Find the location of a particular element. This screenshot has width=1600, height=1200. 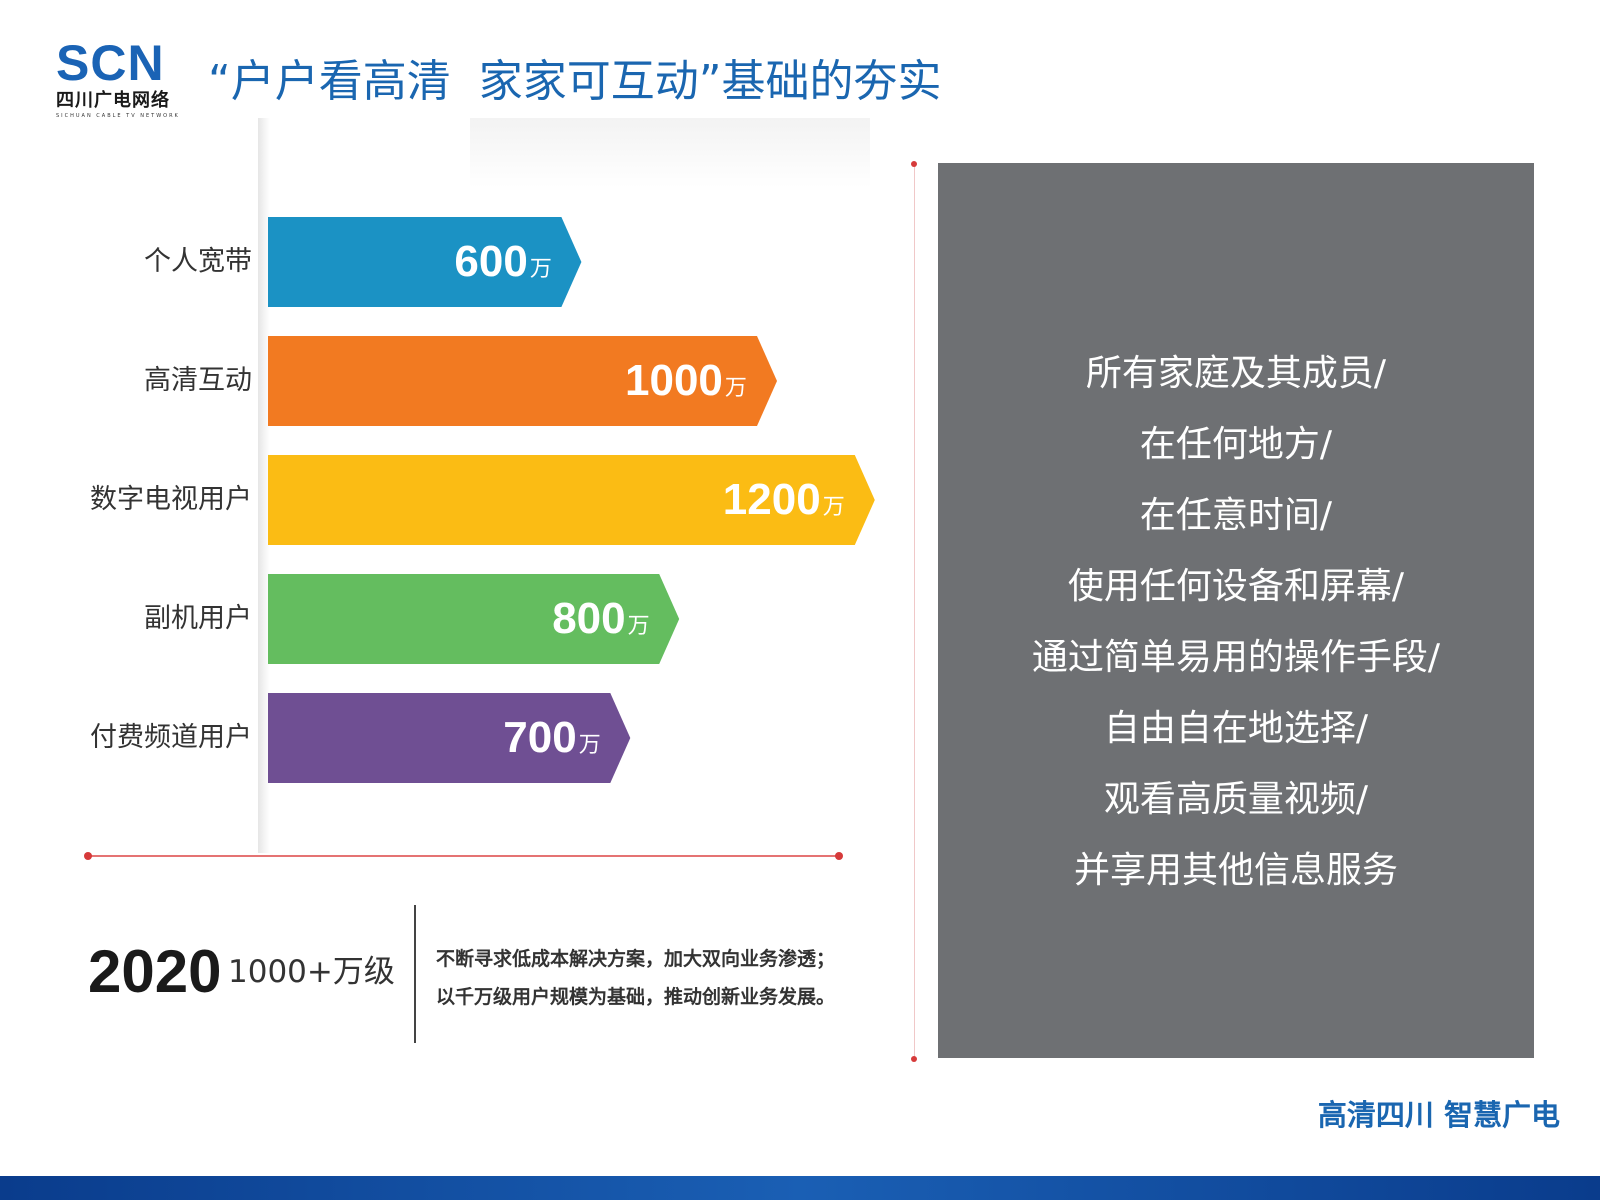

vision-line: 使用任何设备和屏幕/ is located at coordinates (1236, 586).